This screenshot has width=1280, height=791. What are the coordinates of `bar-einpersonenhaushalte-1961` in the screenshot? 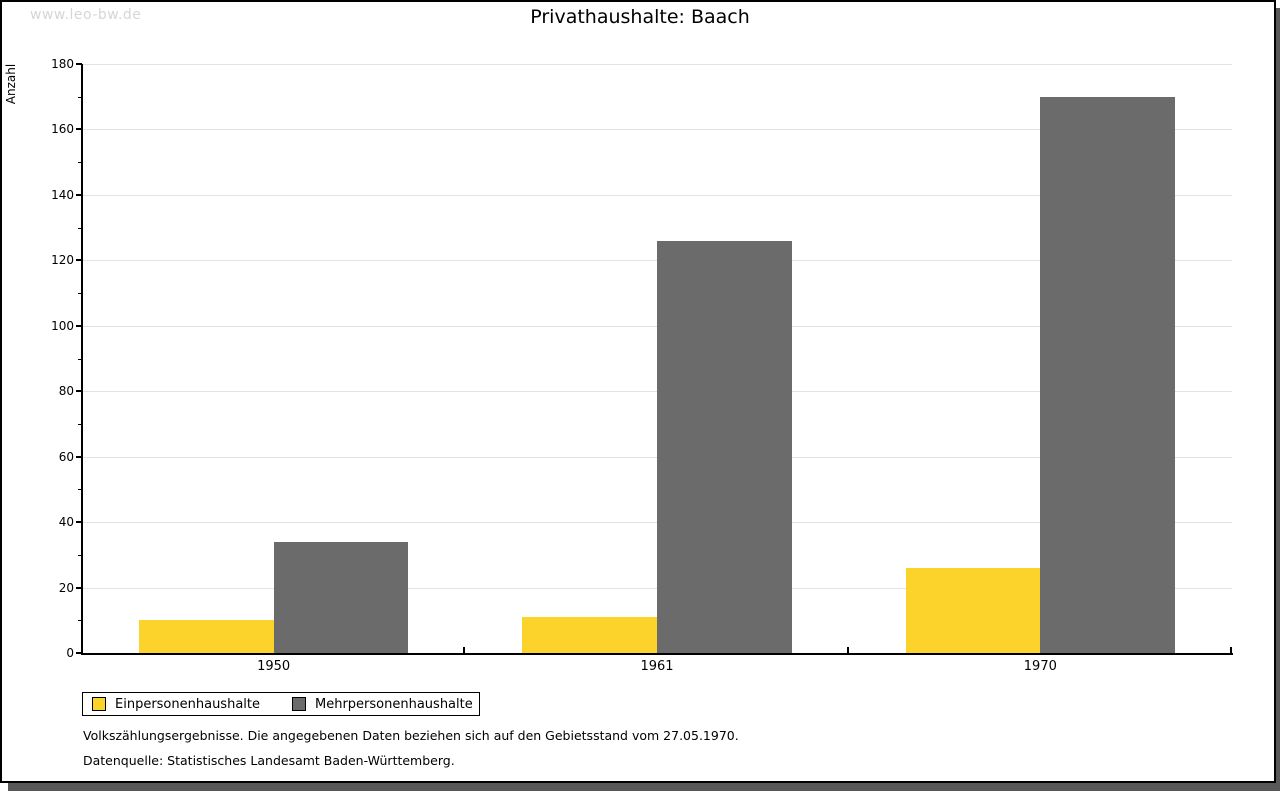 It's located at (589, 635).